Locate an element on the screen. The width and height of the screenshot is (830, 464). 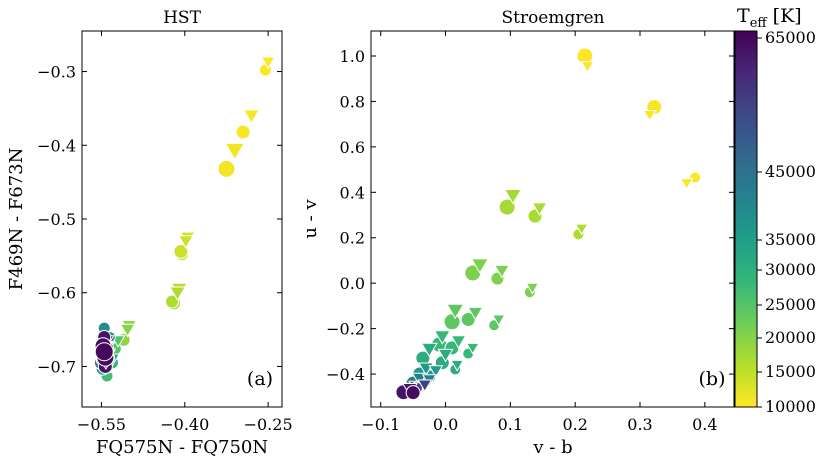
hst-x-tick-label: −0.25 is located at coordinates (268, 424).